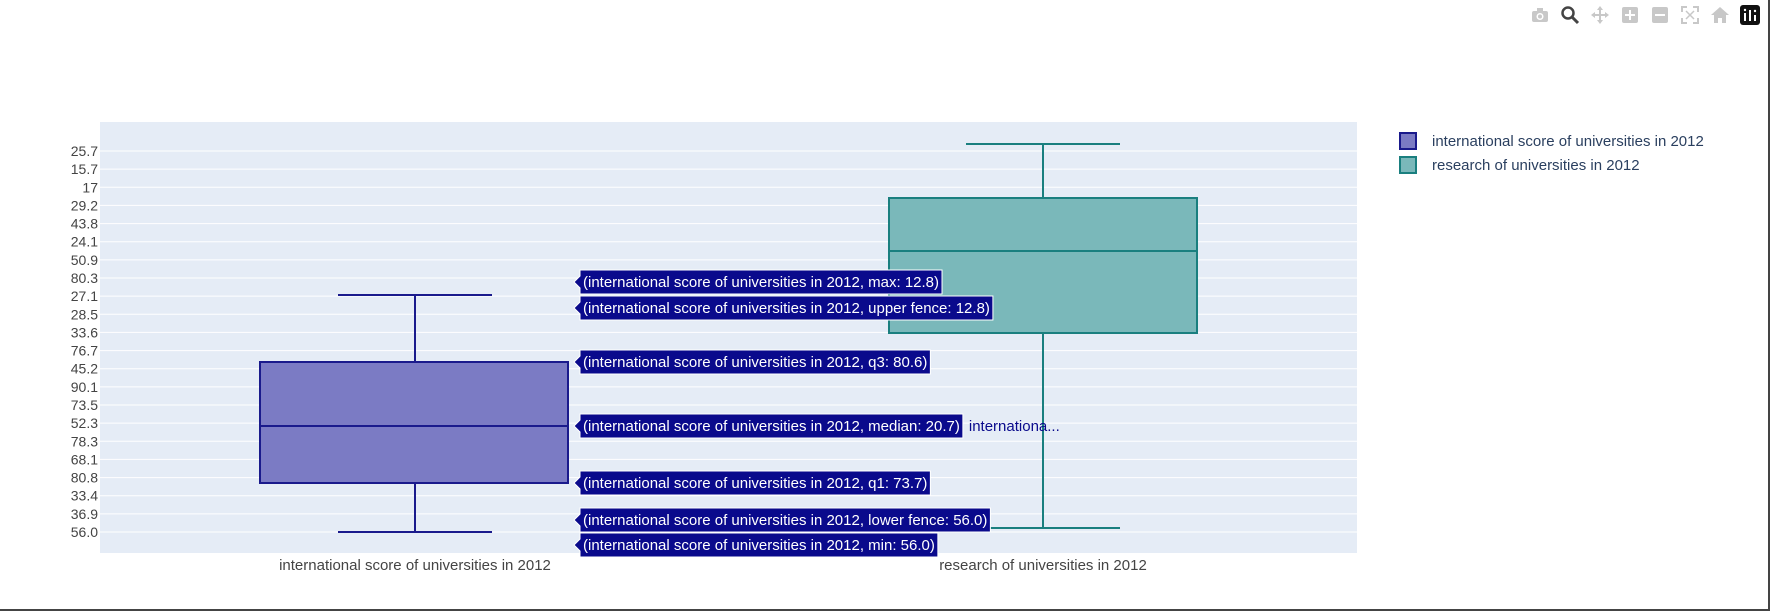  Describe the element at coordinates (84, 423) in the screenshot. I see `y-tick-label: 52.3` at that location.